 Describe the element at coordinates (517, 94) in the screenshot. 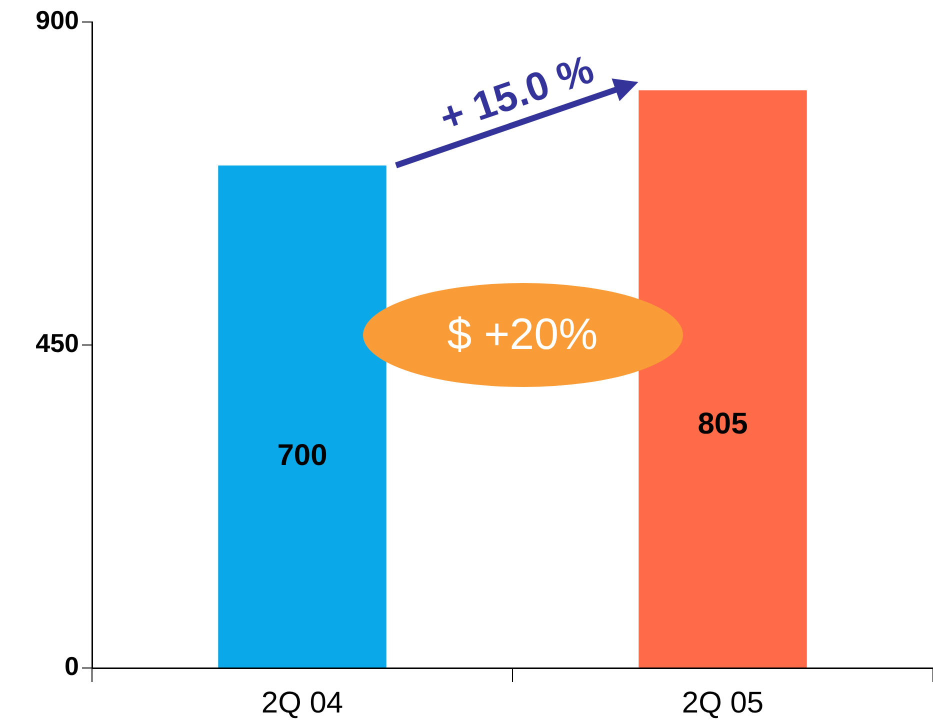

I see `annotation: + 15.0 %` at that location.